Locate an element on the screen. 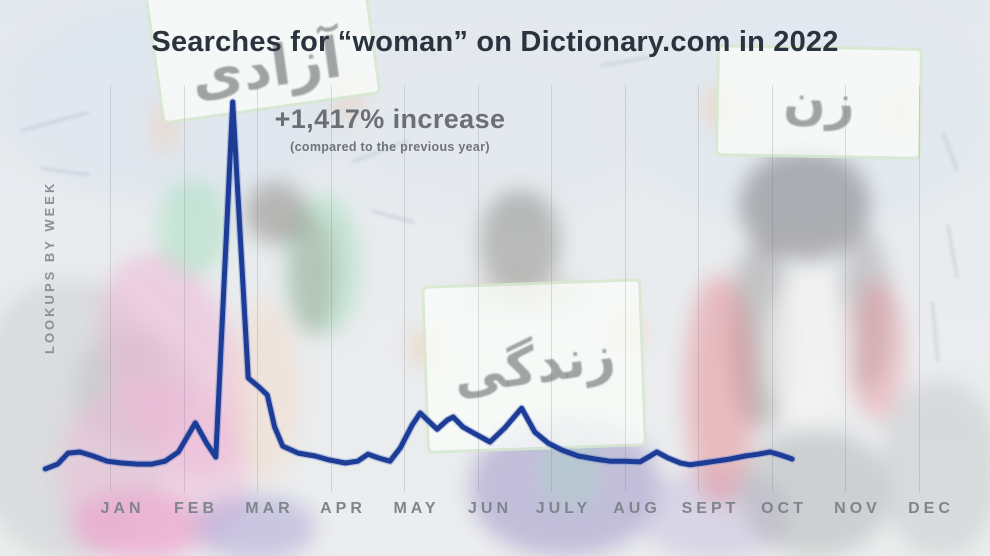  x-axis-label-sept: SEPT is located at coordinates (710, 508).